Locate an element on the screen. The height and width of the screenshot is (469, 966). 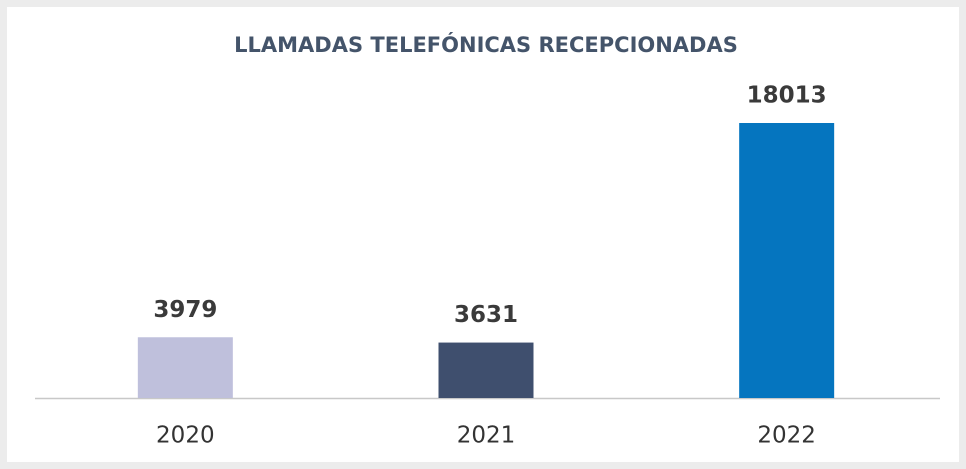
value-label: 3631 is located at coordinates (486, 315).